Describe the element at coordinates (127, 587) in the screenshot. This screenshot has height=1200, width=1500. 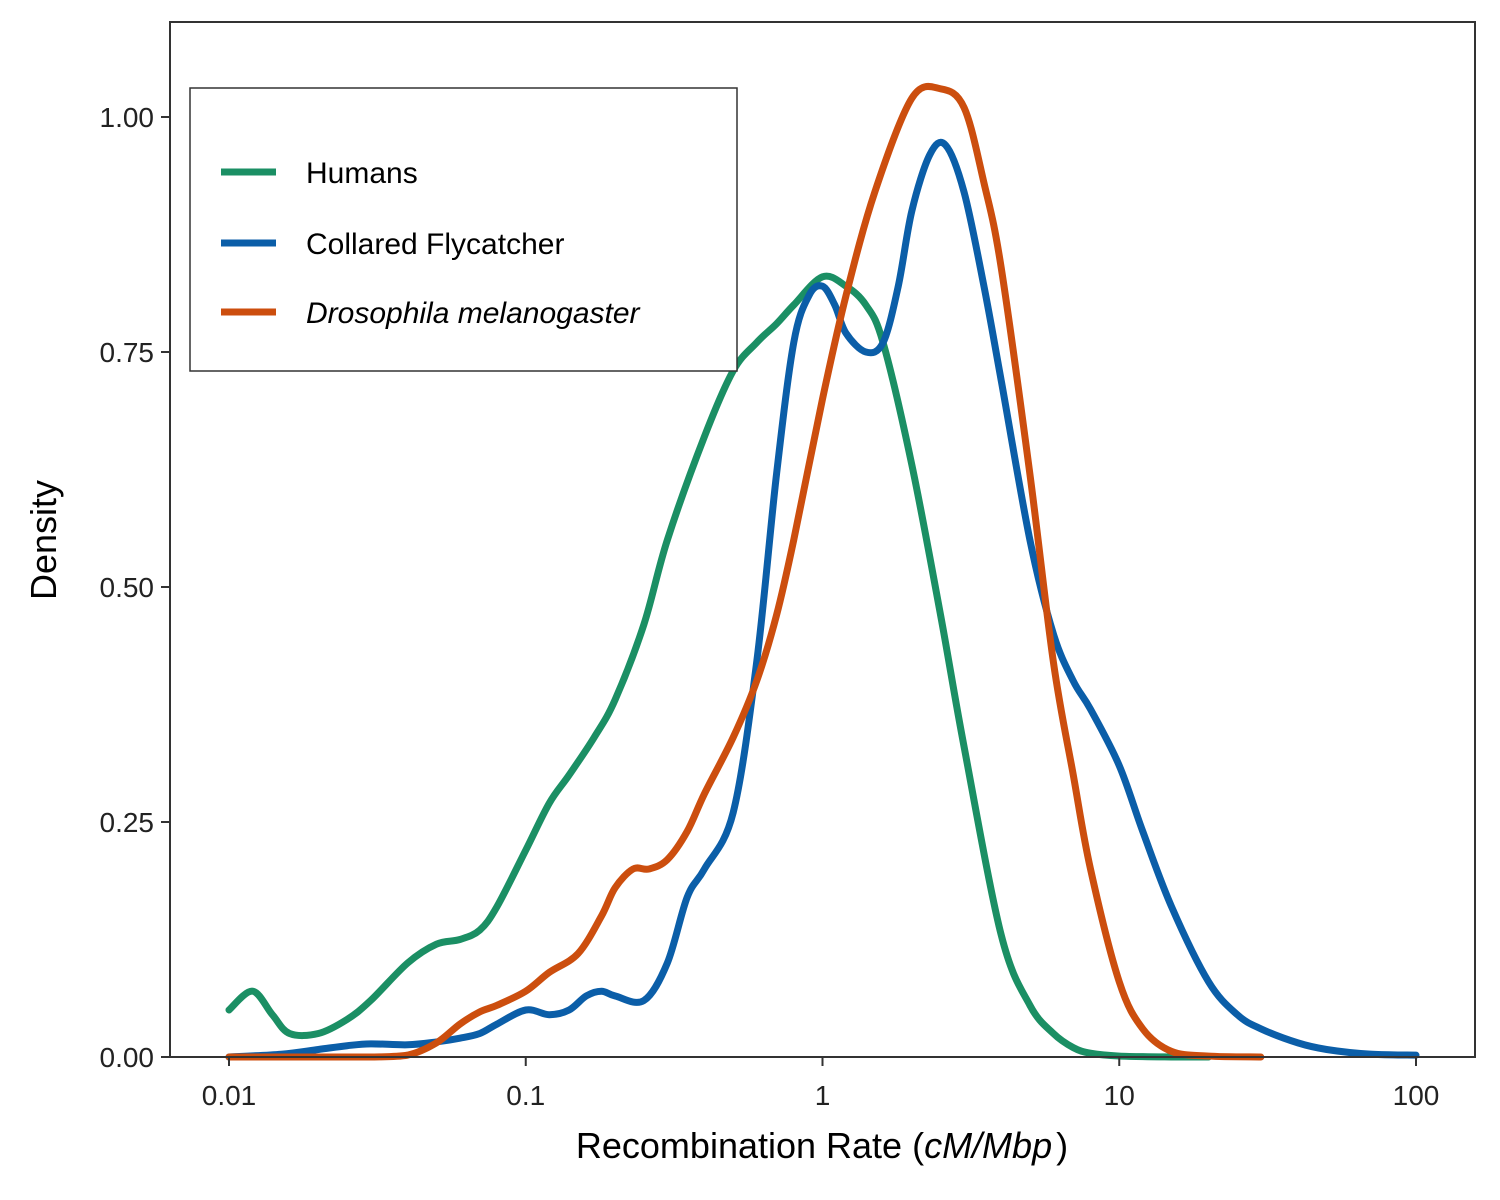
I see `y-tick-label: 0.50` at that location.